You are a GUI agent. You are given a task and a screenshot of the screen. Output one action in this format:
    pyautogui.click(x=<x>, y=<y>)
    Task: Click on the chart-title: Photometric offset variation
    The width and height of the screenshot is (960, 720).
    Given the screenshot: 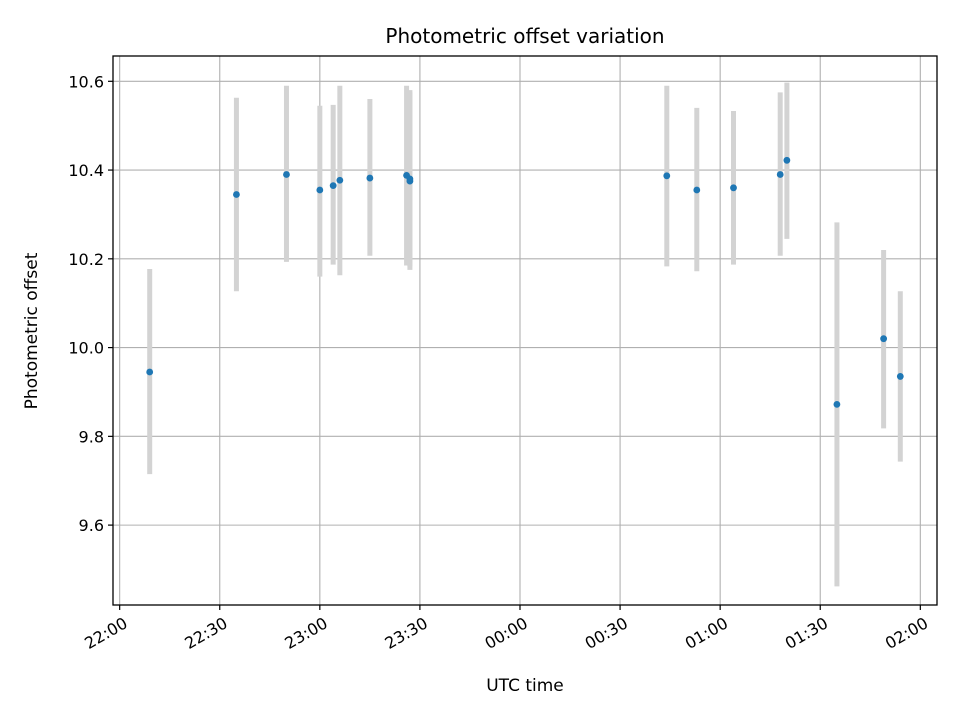 What is the action you would take?
    pyautogui.click(x=524, y=36)
    